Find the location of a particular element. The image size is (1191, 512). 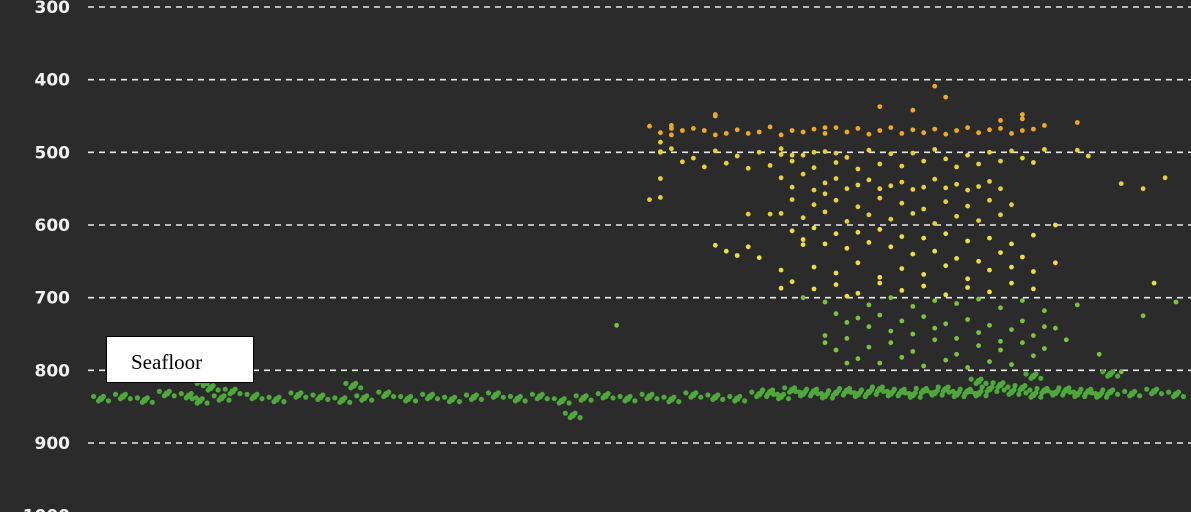

seafloor-annotation: Seafloor is located at coordinates (180, 359).